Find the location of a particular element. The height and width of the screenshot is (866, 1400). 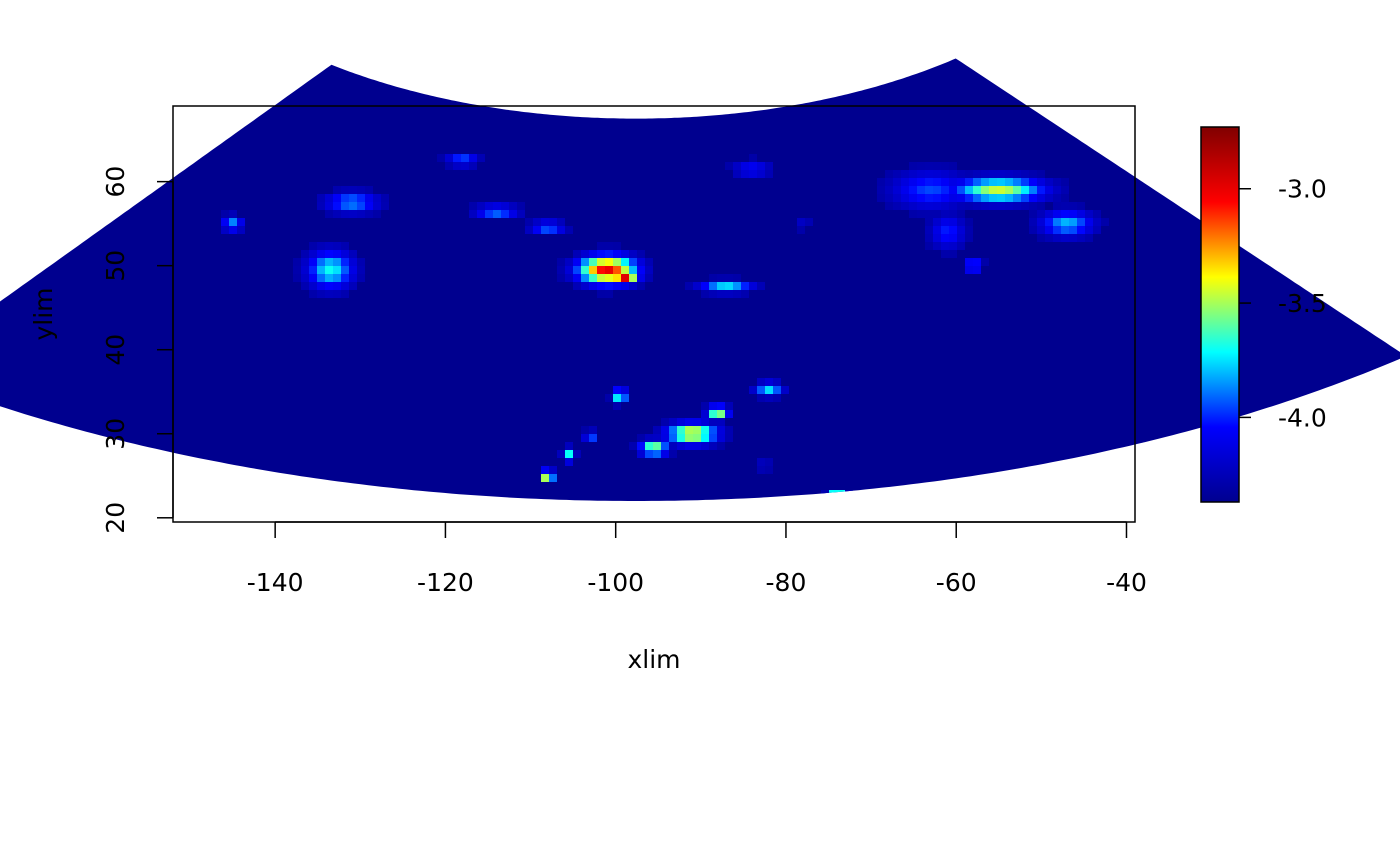

colorbar-tick-label: -3.5 is located at coordinates (1302, 303).